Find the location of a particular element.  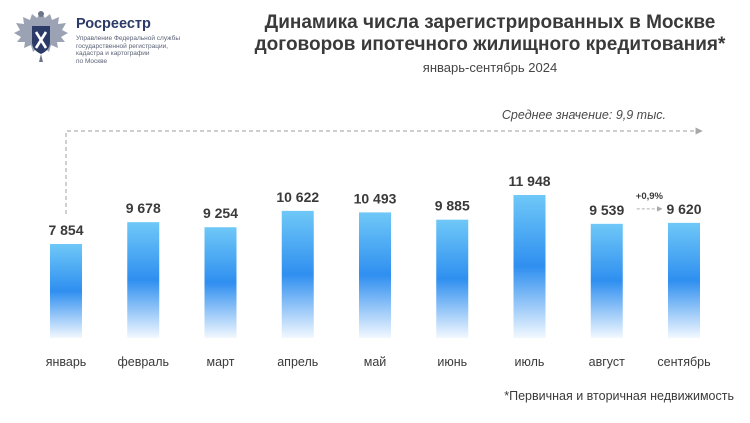

category-label: апрель is located at coordinates (297, 362).